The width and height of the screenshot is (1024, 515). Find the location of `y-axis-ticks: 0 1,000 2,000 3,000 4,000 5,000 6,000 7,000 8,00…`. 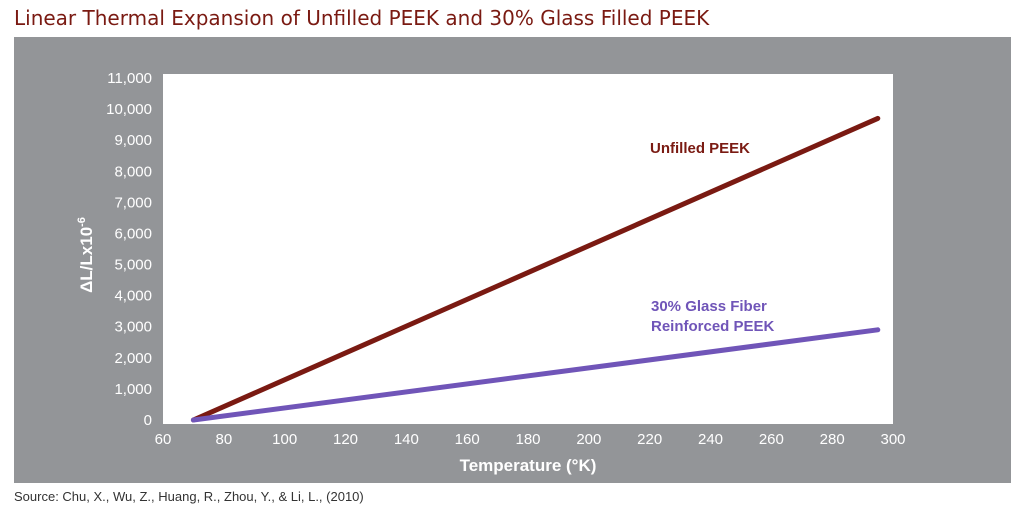

y-axis-ticks: 0 1,000 2,000 3,000 4,000 5,000 6,000 7,000 8,00… is located at coordinates (129, 249).